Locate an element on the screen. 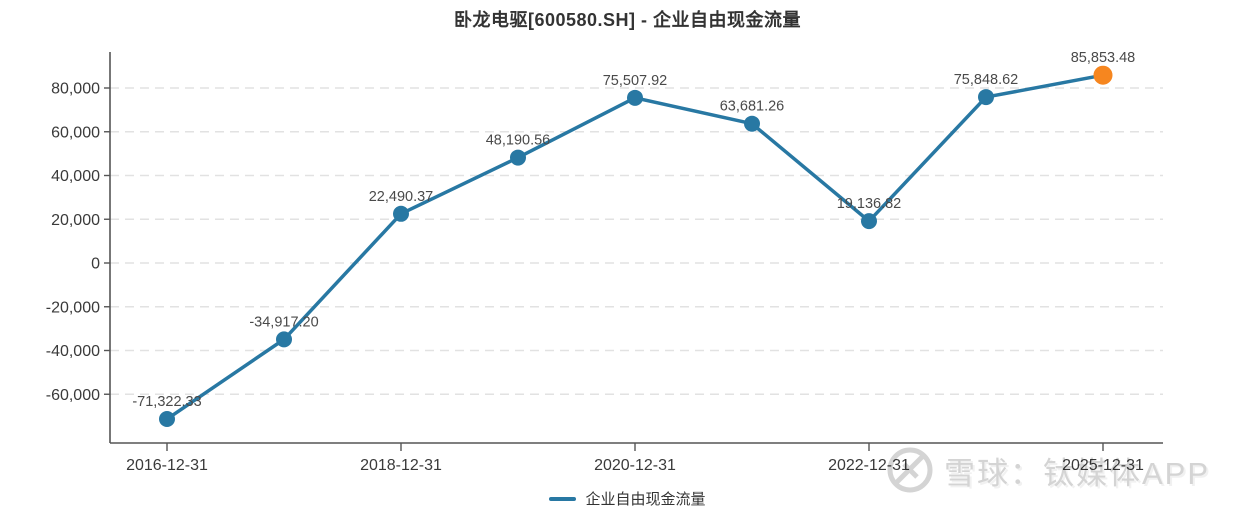  data-point-label: 75,848.62 is located at coordinates (986, 80).